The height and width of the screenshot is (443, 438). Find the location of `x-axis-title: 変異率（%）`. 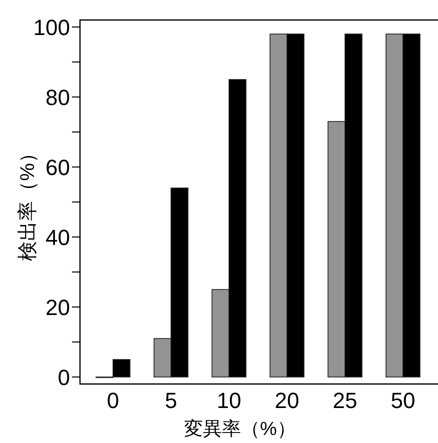

x-axis-title: 変異率（%） is located at coordinates (240, 429).